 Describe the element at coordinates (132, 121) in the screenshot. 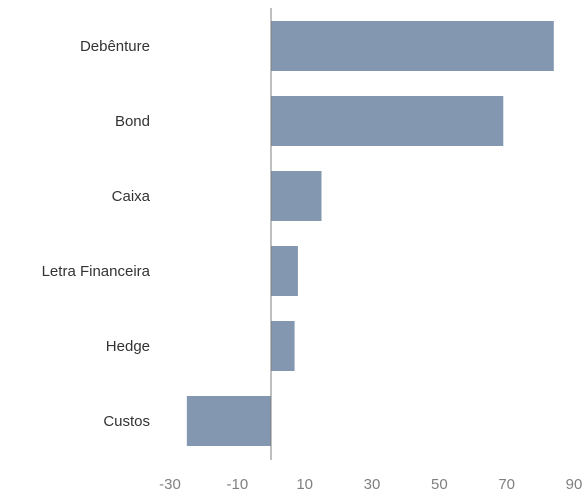

I see `category-label: Bond` at that location.